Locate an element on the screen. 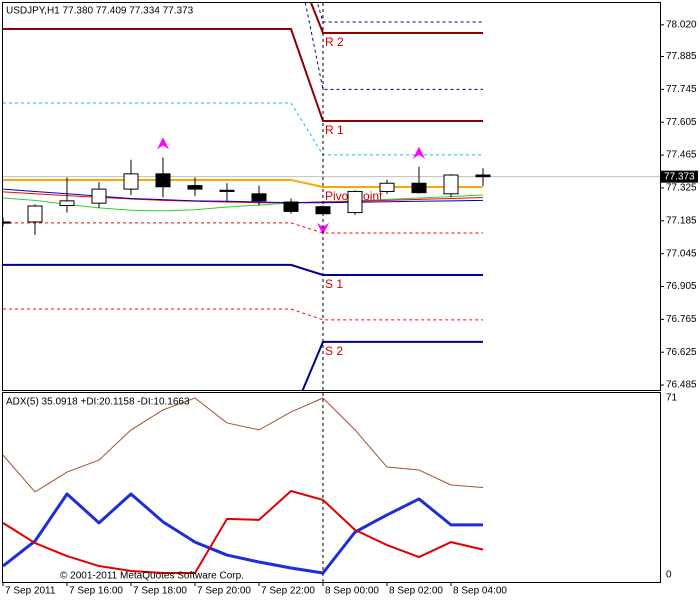 This screenshot has height=600, width=700. x-tick-label: 7 Sep 2011 is located at coordinates (30, 591).